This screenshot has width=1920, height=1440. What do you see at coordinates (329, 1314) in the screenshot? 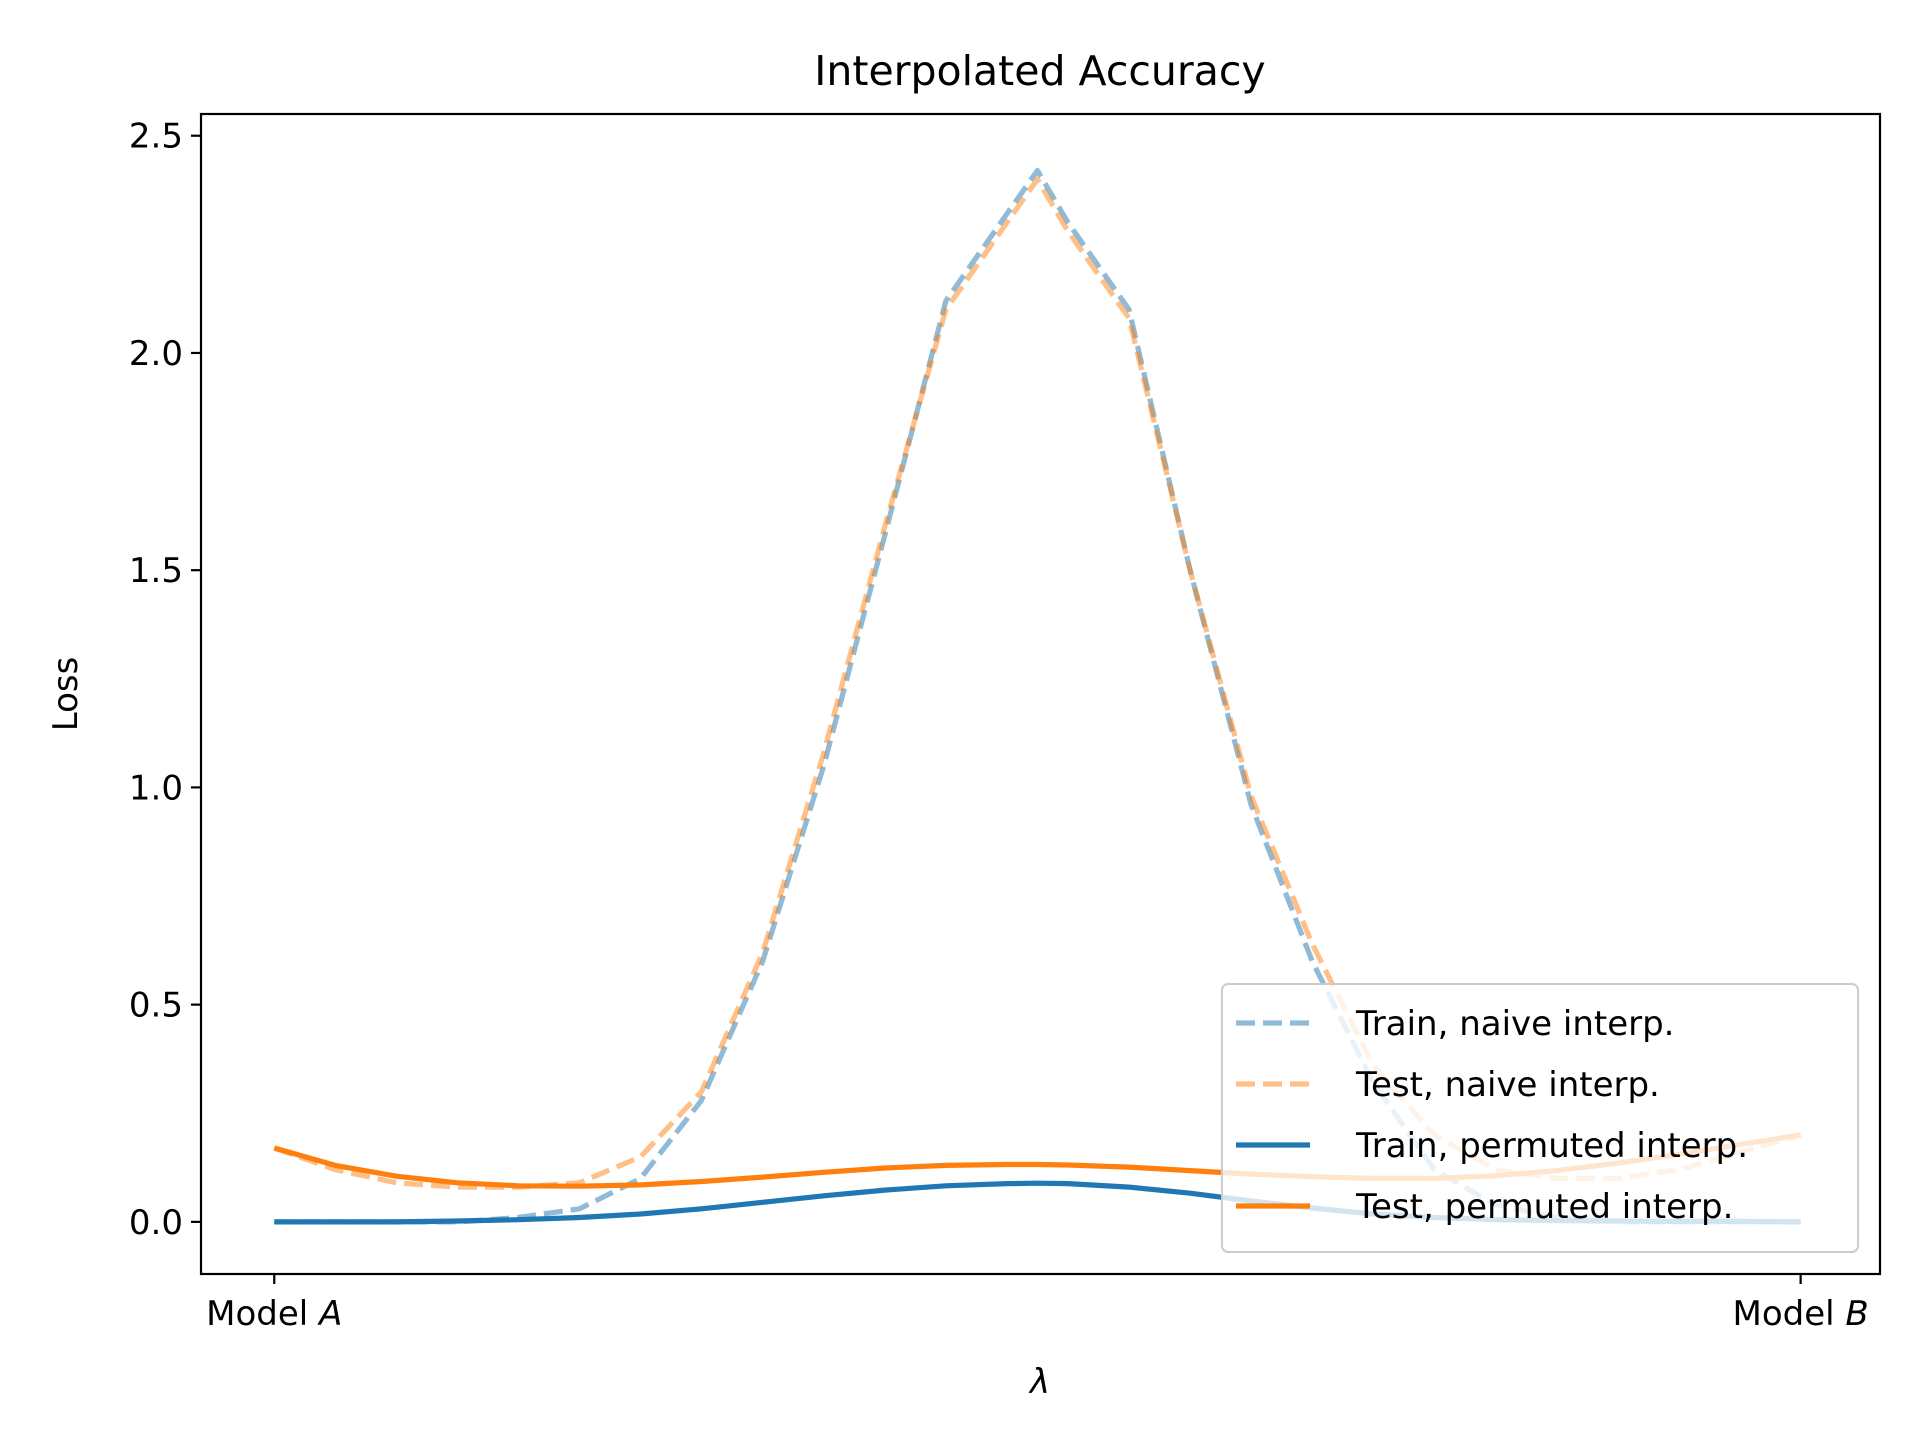
I see `x-tick-label-model: A` at bounding box center [329, 1314].